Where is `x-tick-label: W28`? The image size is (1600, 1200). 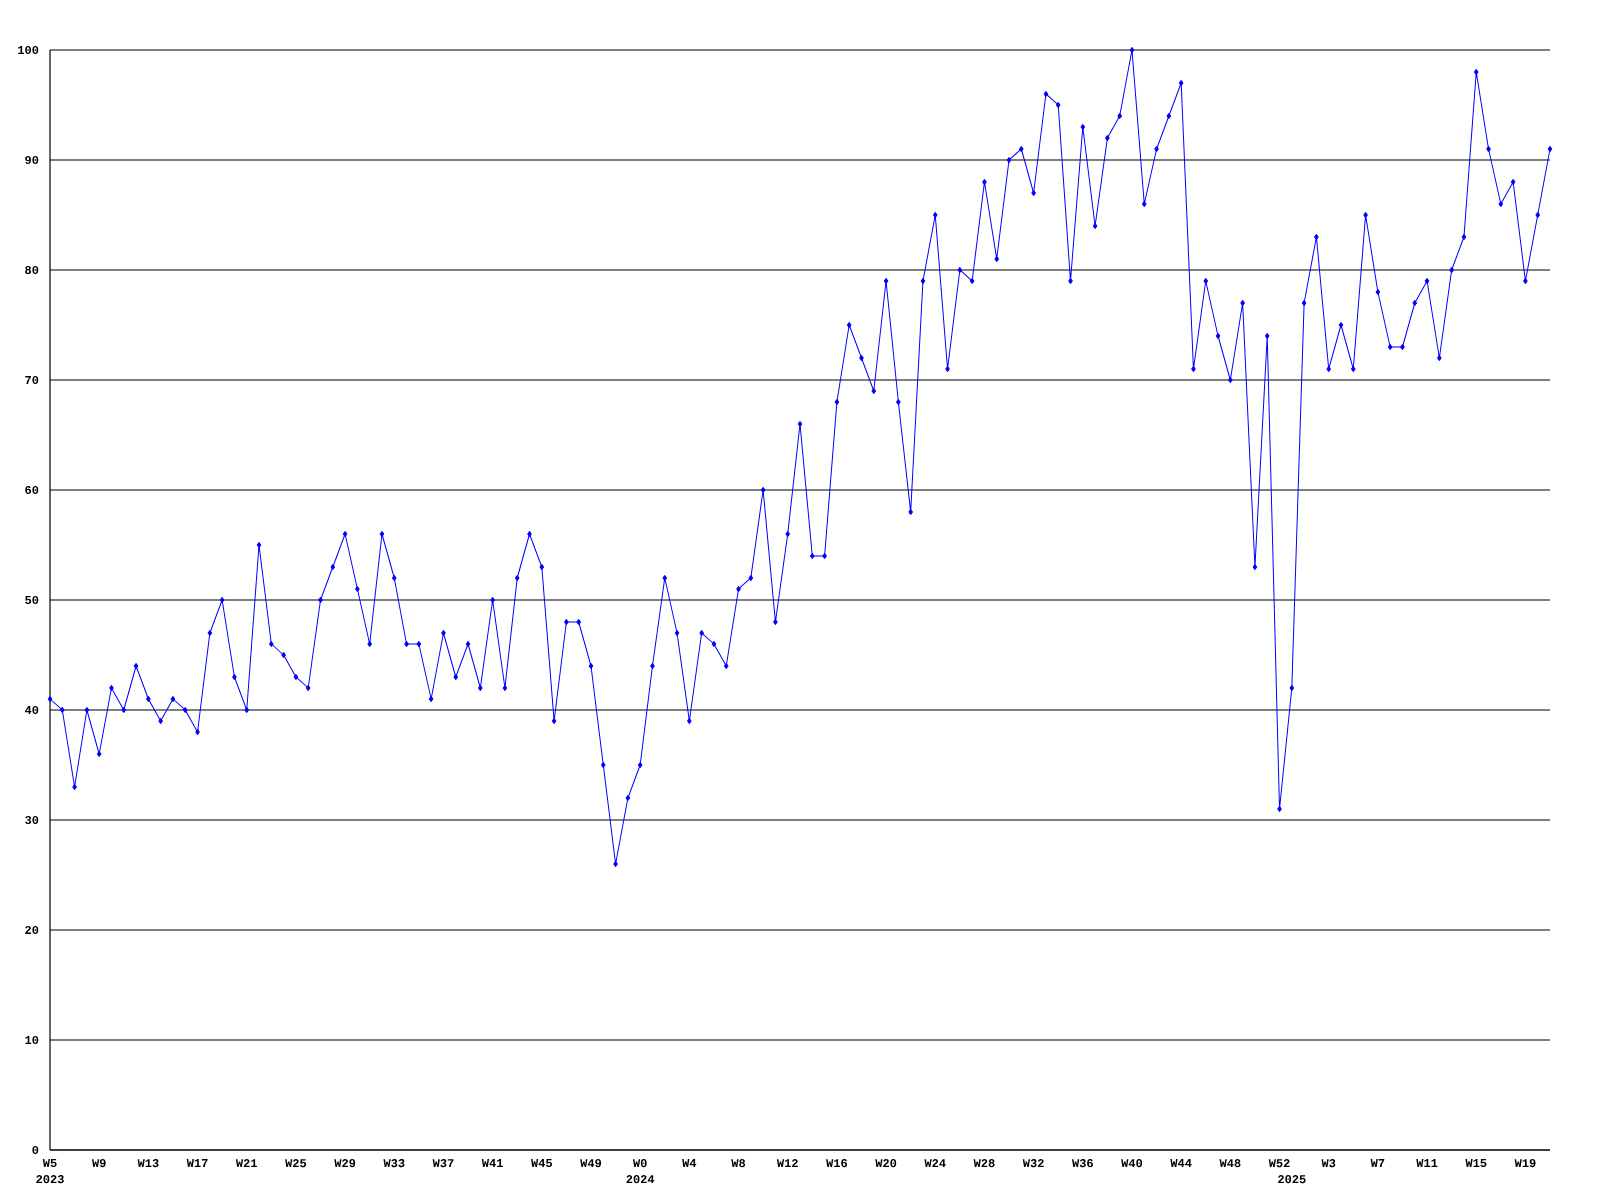
x-tick-label: W28 is located at coordinates (984, 1163).